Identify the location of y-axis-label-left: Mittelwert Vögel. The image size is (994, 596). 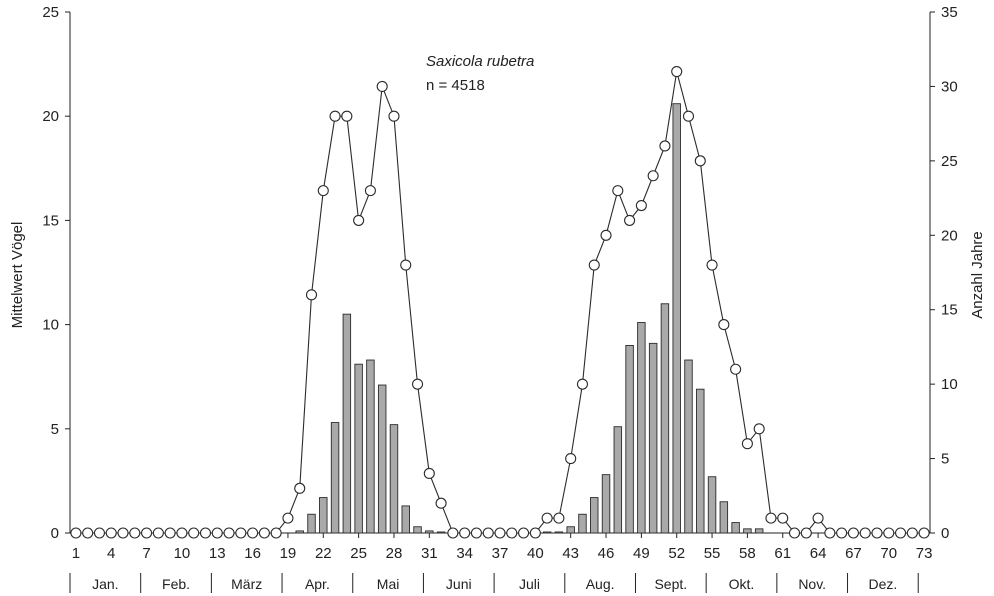
(17, 275).